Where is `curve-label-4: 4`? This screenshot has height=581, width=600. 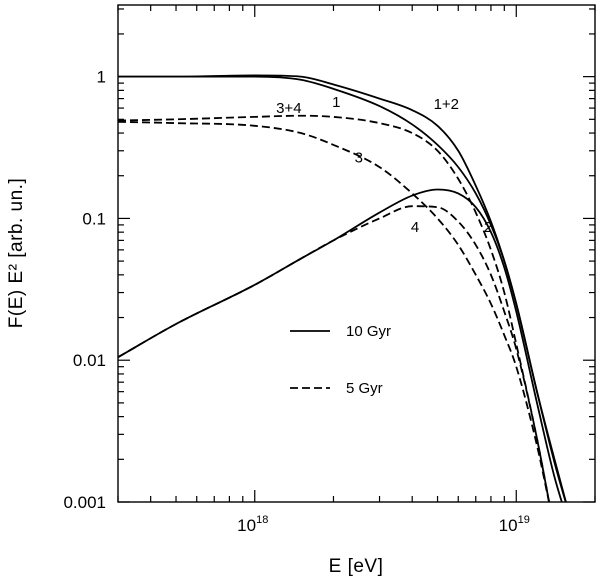 curve-label-4: 4 is located at coordinates (415, 227).